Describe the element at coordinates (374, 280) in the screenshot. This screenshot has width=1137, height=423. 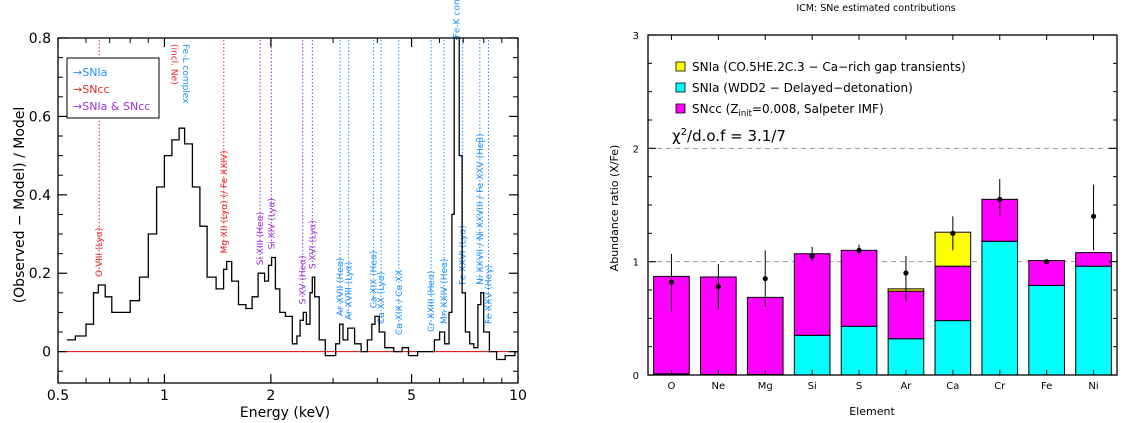
I see `line-label: Ca XIX (Heα)` at that location.